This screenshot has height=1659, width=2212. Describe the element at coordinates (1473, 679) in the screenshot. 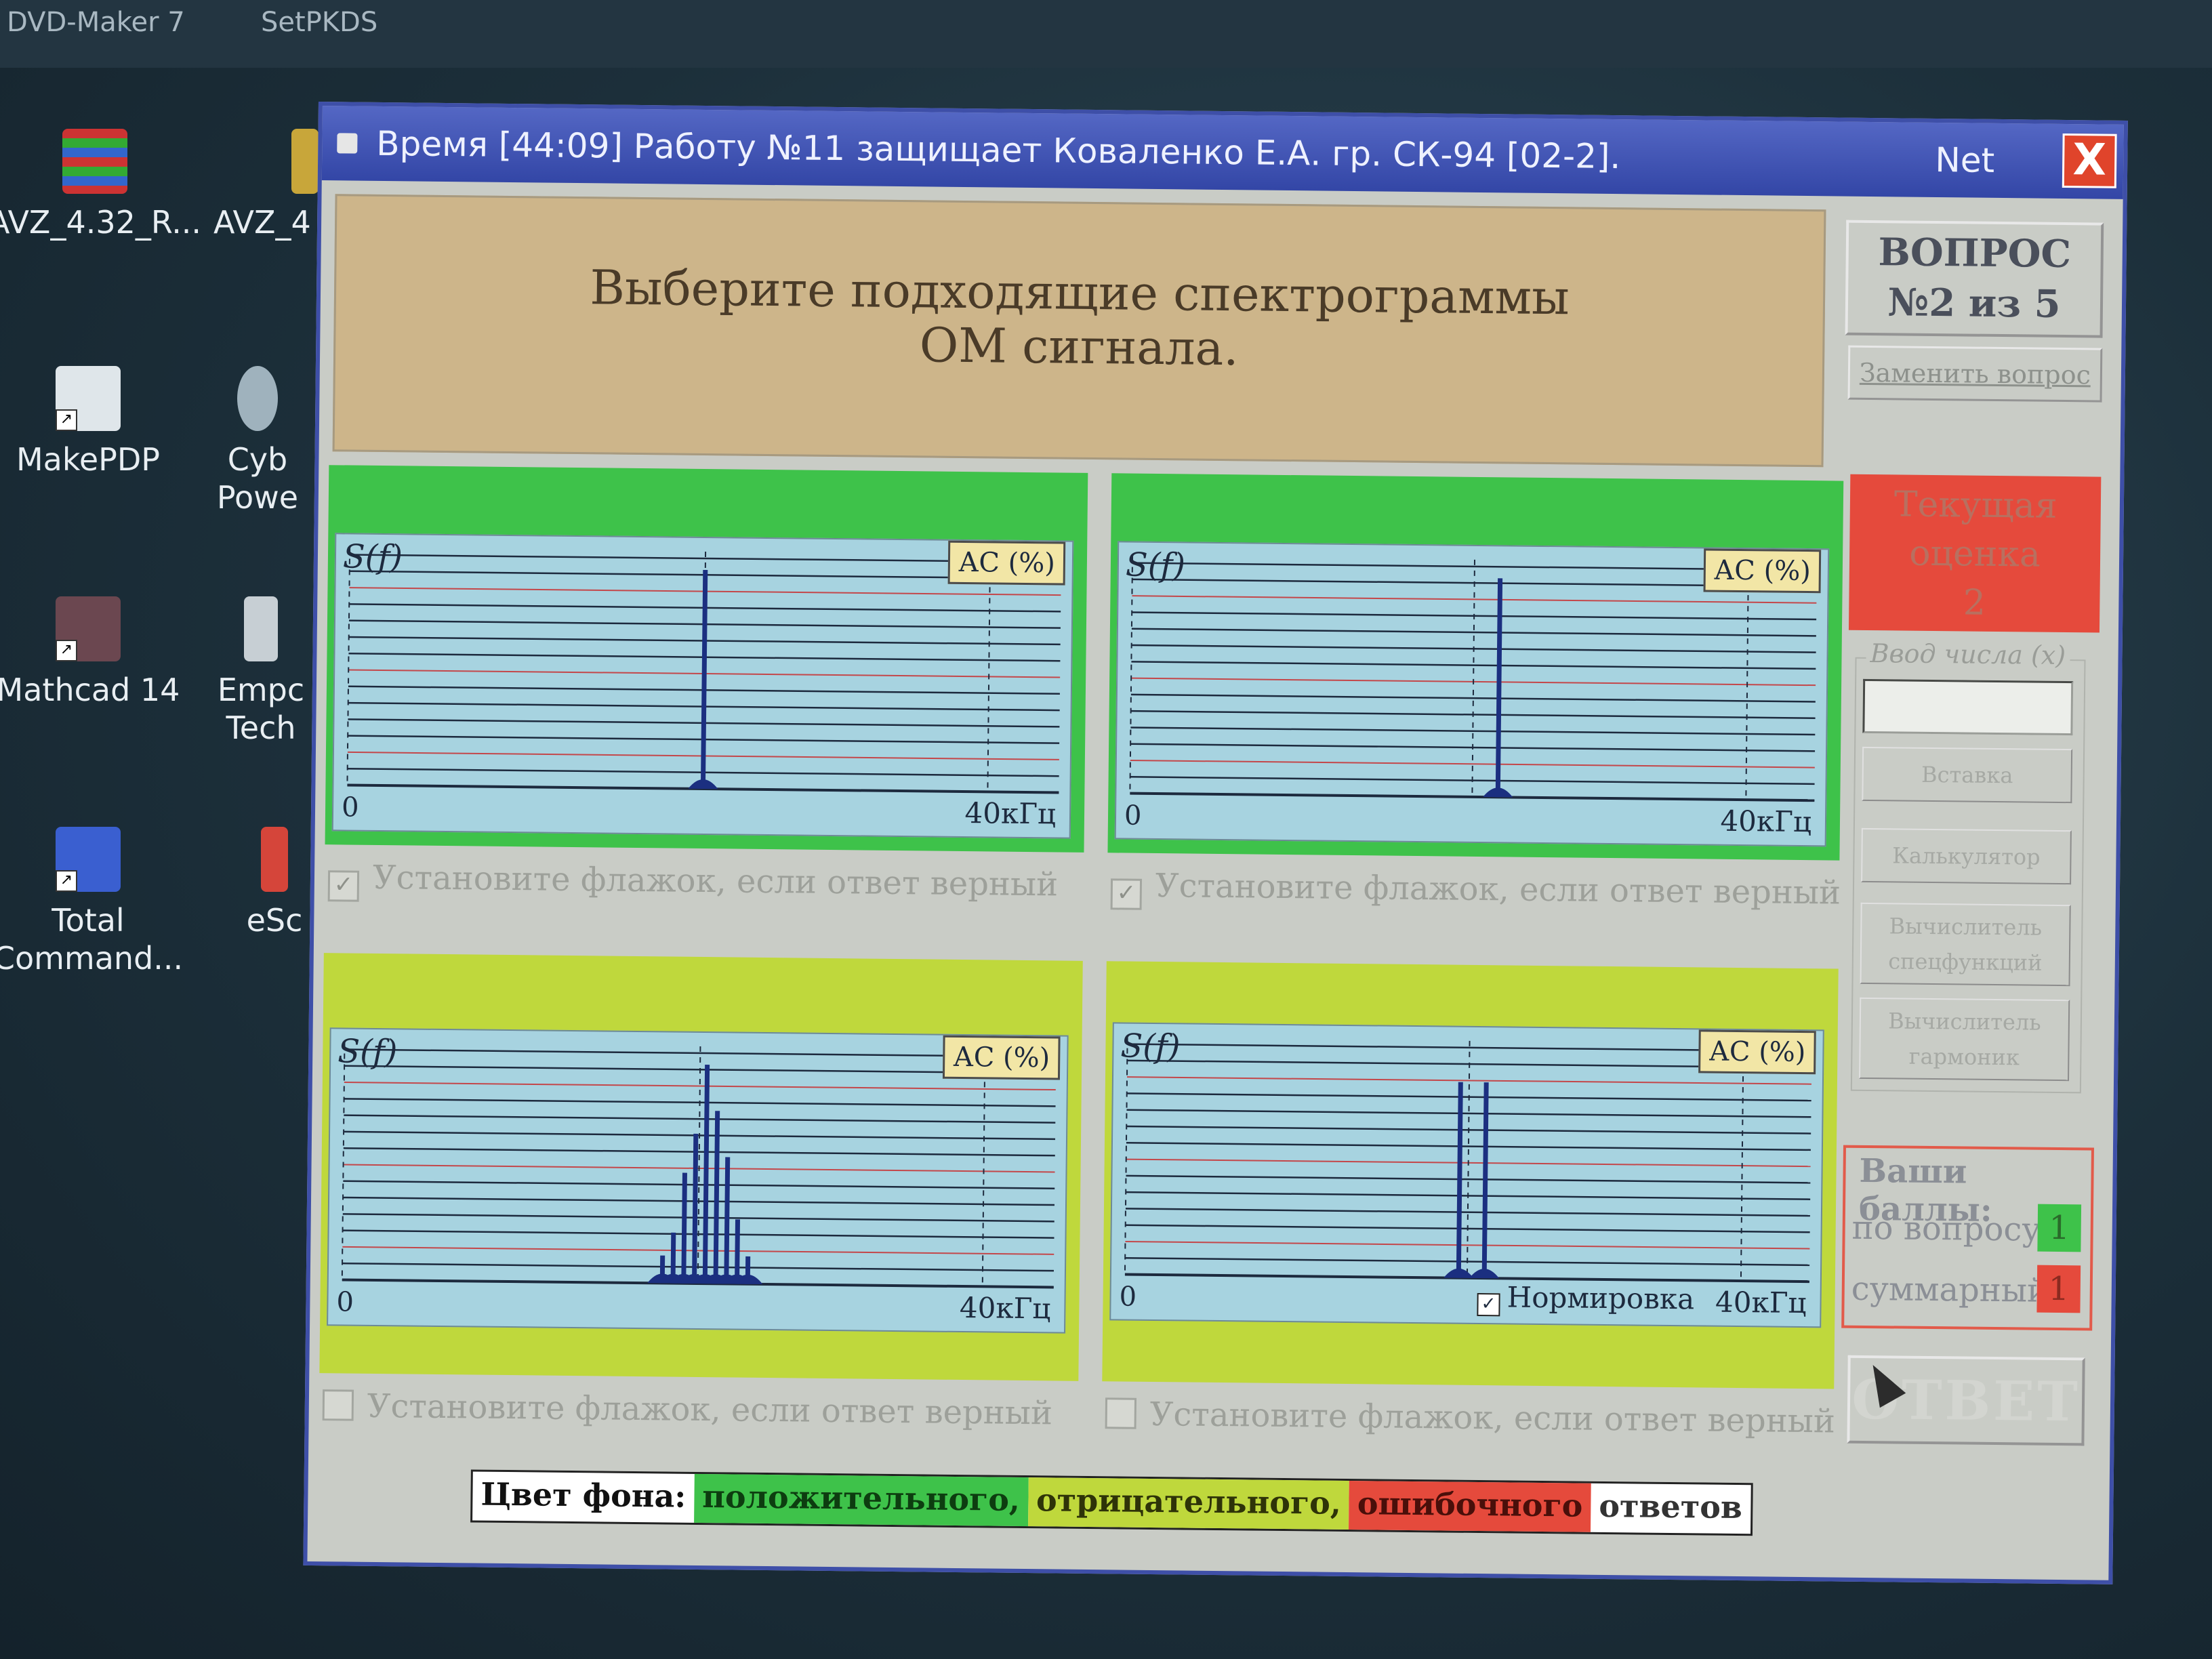

I see `spectrogram-svg` at that location.